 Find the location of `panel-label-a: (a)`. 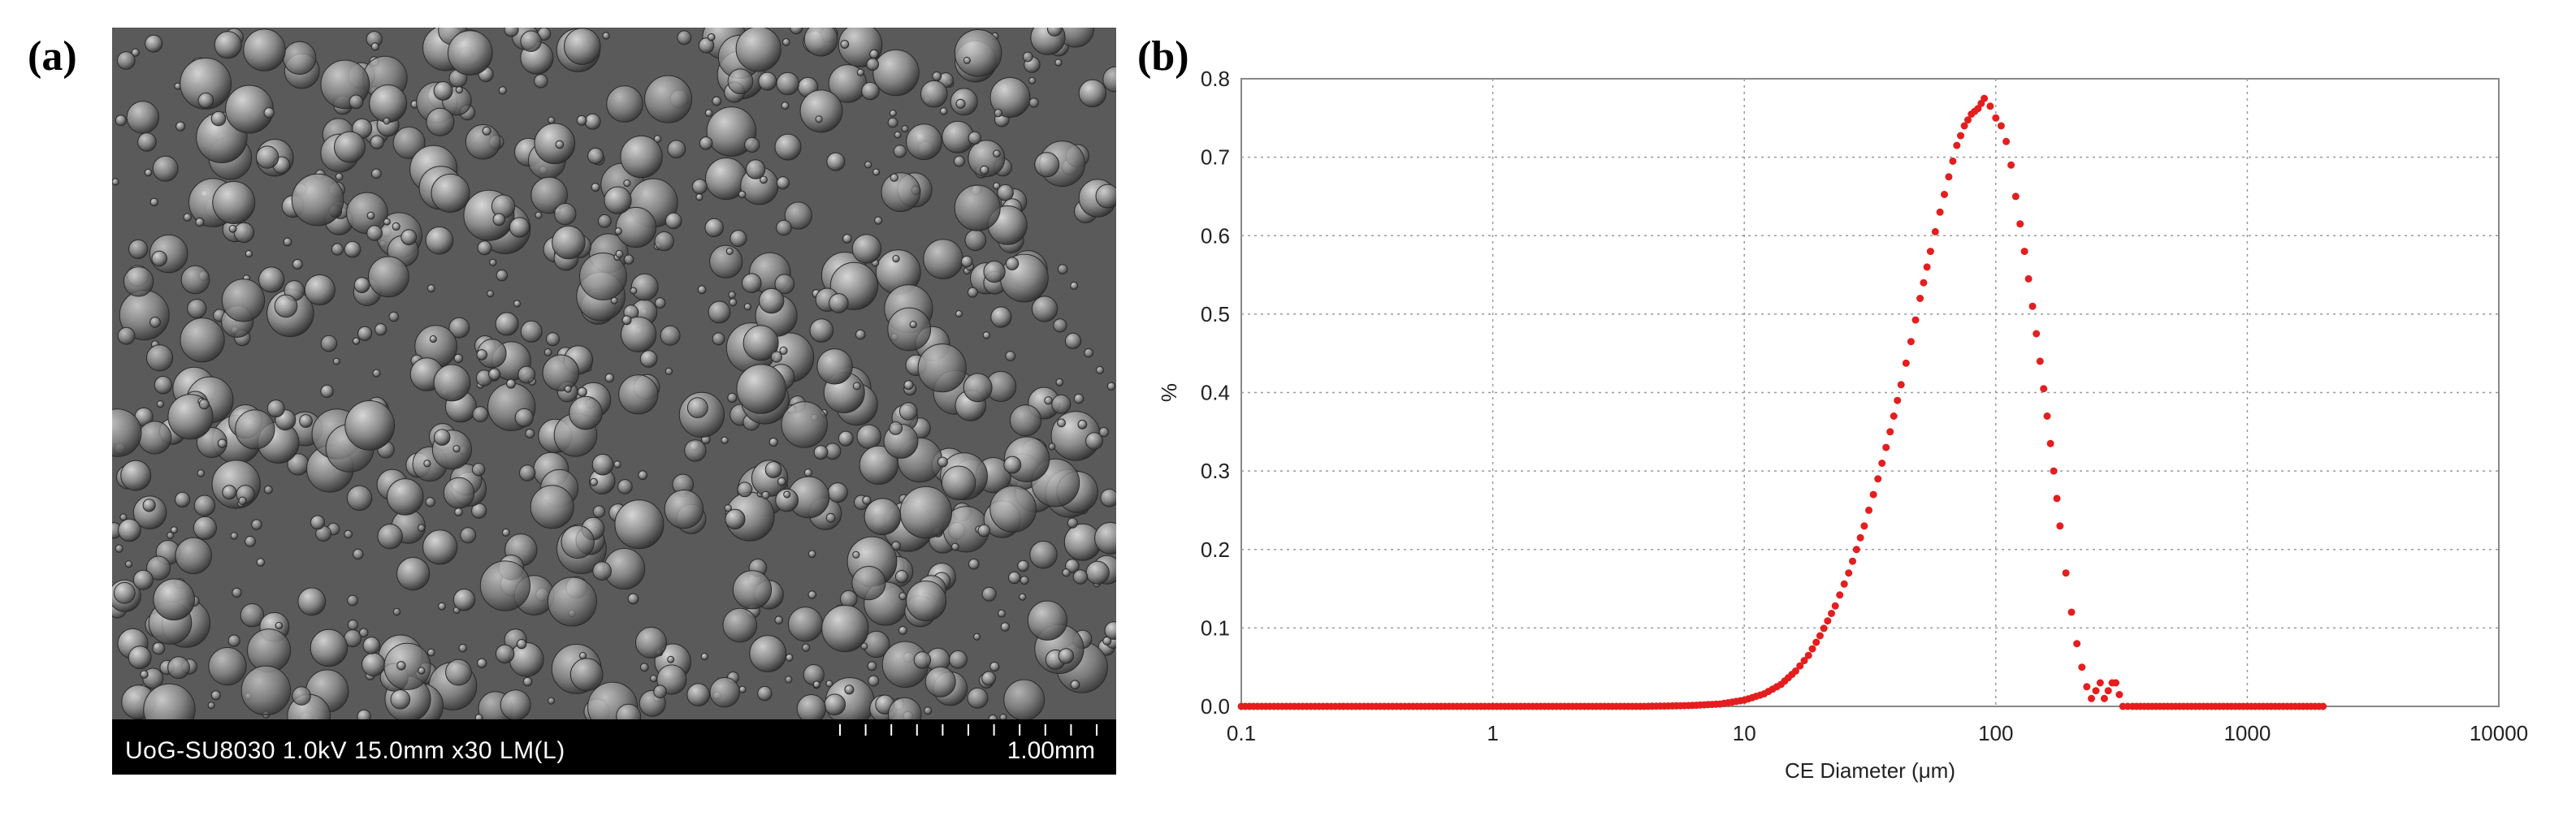

panel-label-a: (a) is located at coordinates (52, 56).